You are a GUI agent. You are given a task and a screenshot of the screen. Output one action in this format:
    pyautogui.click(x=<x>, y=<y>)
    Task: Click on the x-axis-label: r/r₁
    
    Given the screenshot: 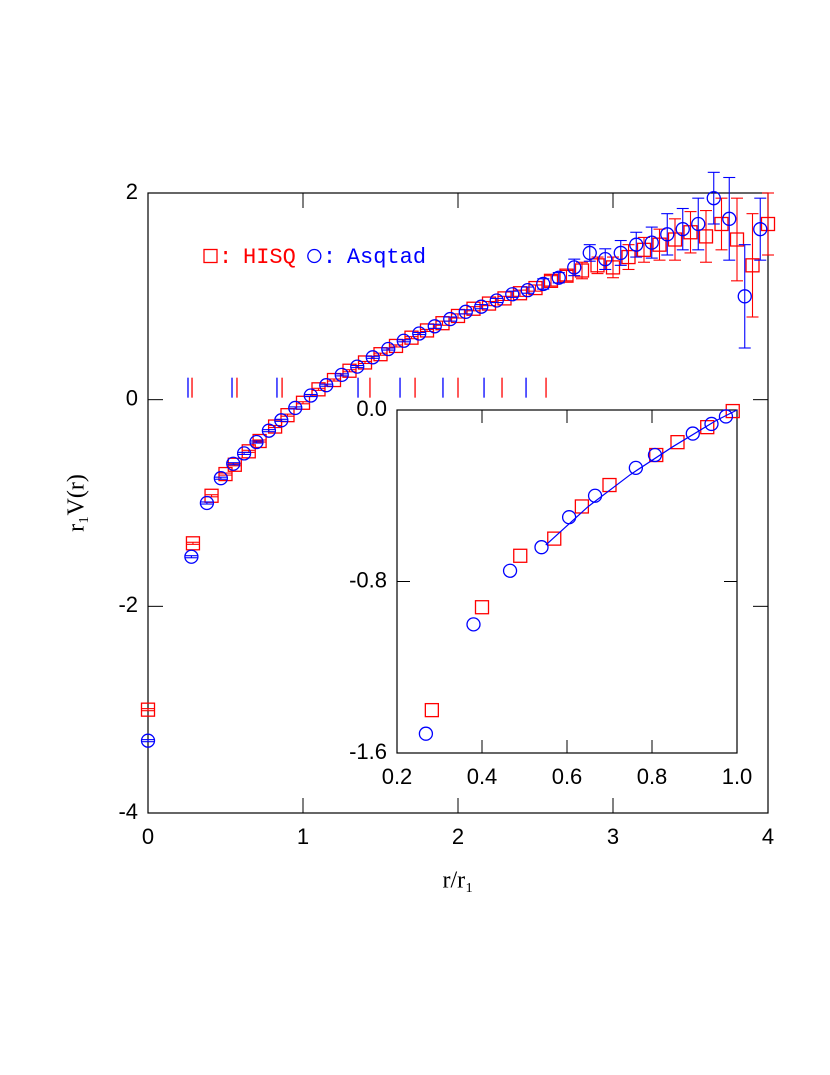 What is the action you would take?
    pyautogui.click(x=457, y=881)
    